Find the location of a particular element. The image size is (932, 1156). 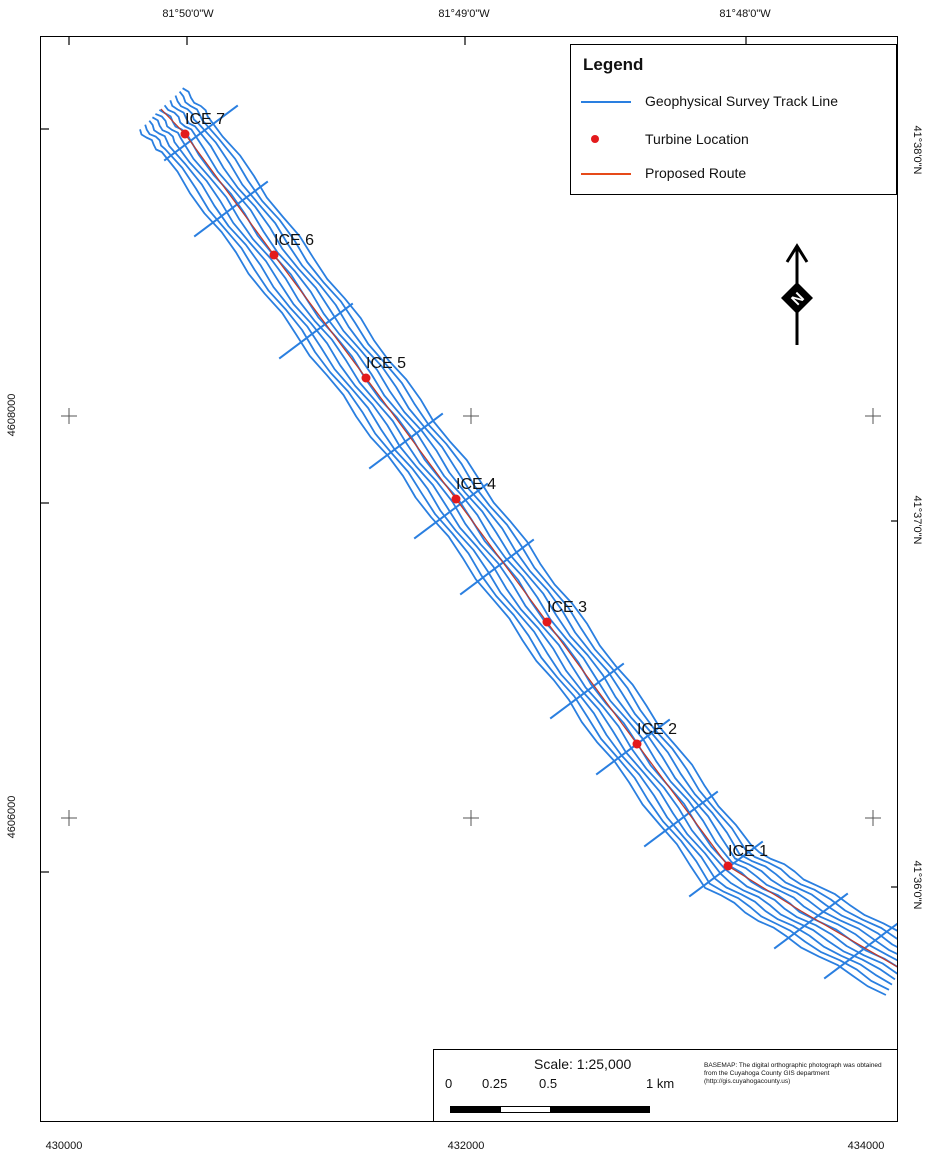

right-latitude-label: 41°38'0"N is located at coordinates (917, 150).